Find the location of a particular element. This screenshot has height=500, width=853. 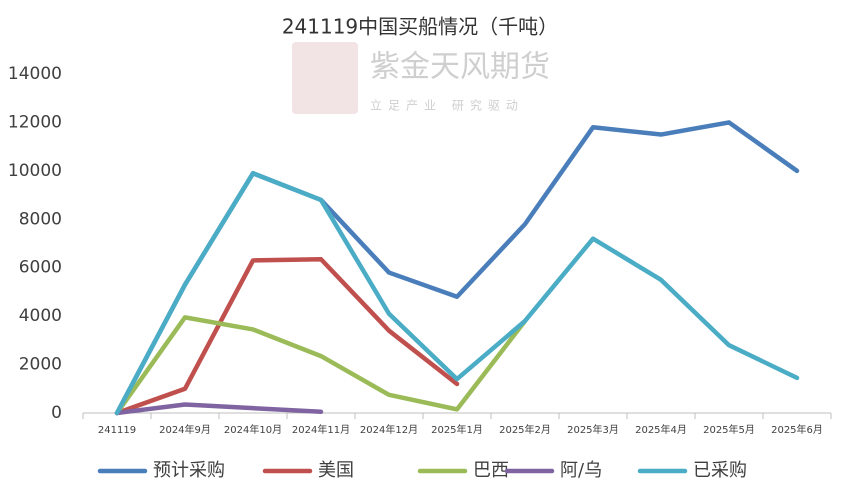

x-tick-label: 2025年5月 is located at coordinates (729, 429).